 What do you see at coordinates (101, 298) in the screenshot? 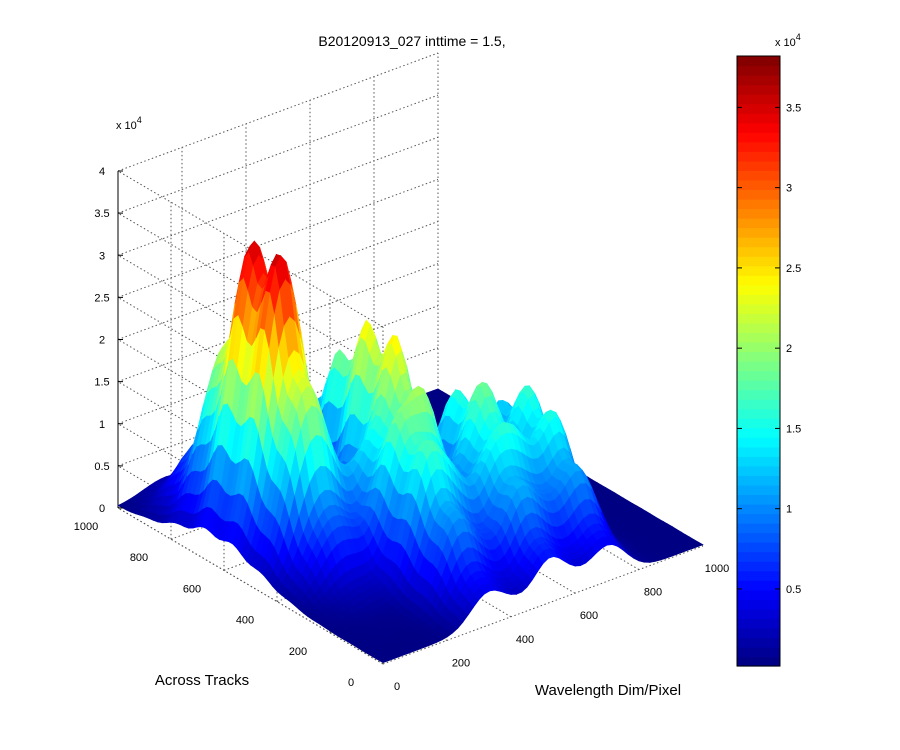
I see `z-tick-label: 2.5` at bounding box center [101, 298].